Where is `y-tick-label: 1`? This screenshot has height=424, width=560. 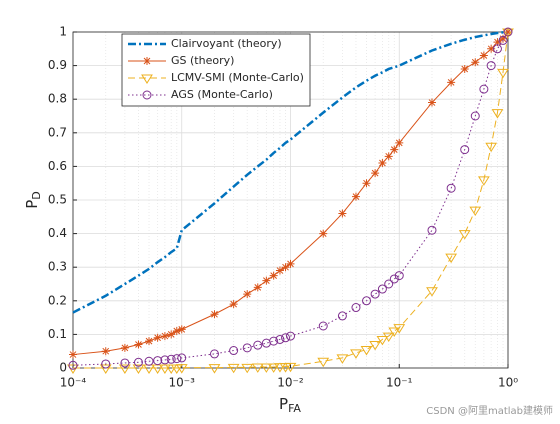 y-tick-label: 1 is located at coordinates (63, 32).